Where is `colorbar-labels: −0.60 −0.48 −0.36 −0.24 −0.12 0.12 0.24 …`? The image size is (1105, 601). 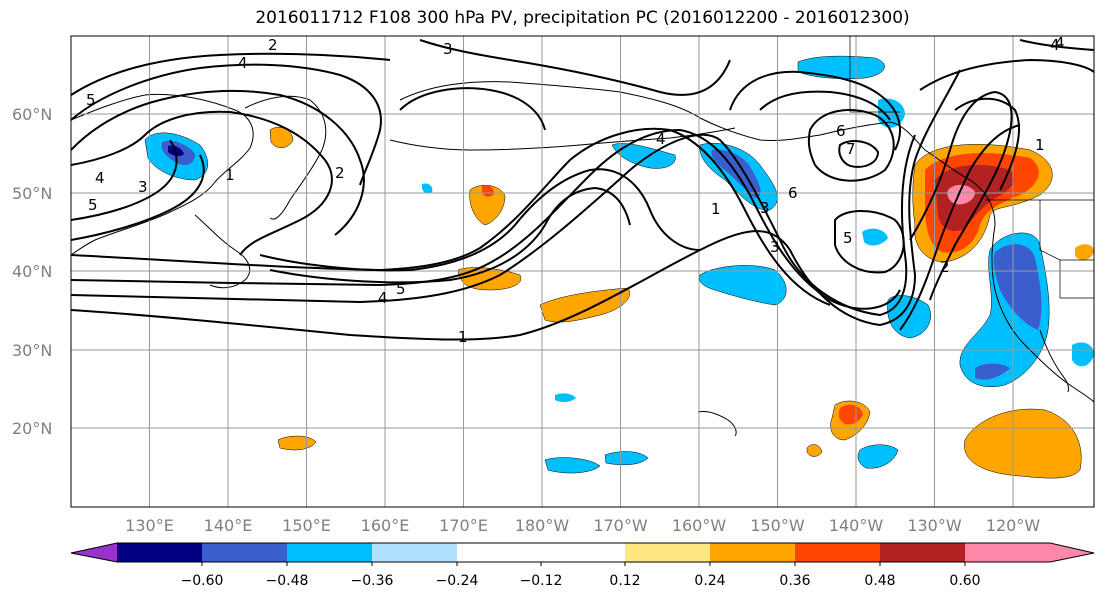
colorbar-labels: −0.60 −0.48 −0.36 −0.24 −0.12 0.12 0.24 … is located at coordinates (581, 581).